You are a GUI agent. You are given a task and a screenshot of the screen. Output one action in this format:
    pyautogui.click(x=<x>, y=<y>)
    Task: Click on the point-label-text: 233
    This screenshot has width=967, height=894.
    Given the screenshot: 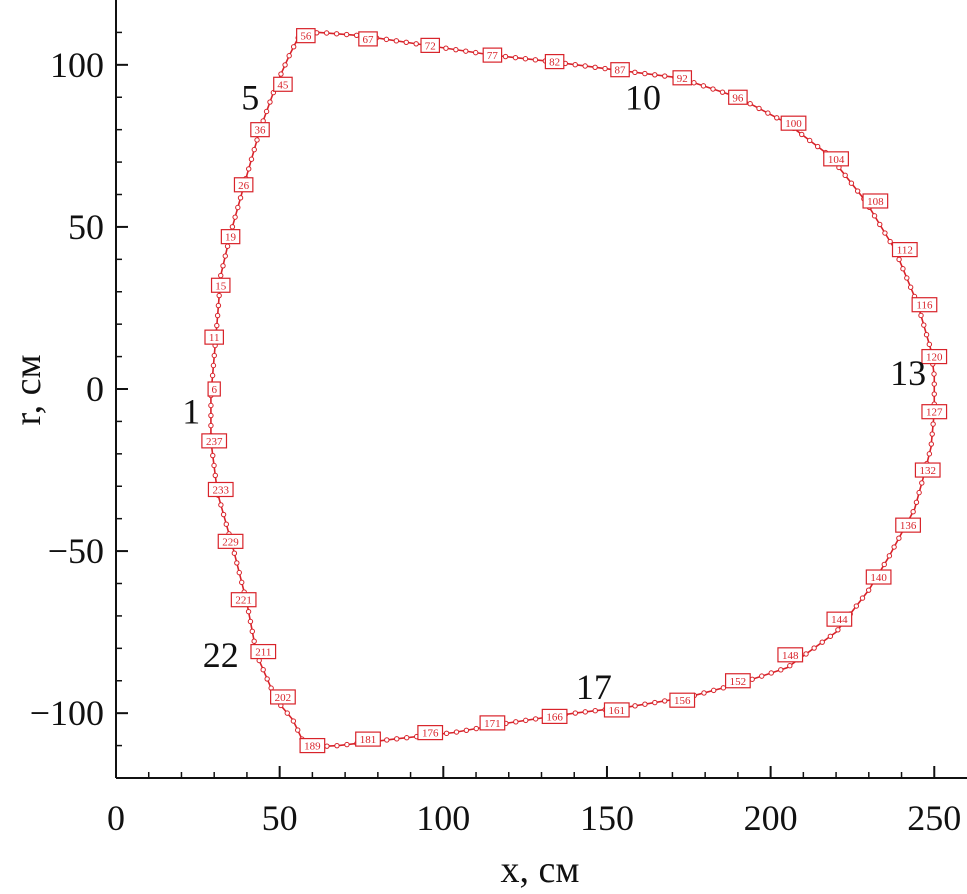 What is the action you would take?
    pyautogui.click(x=220, y=490)
    